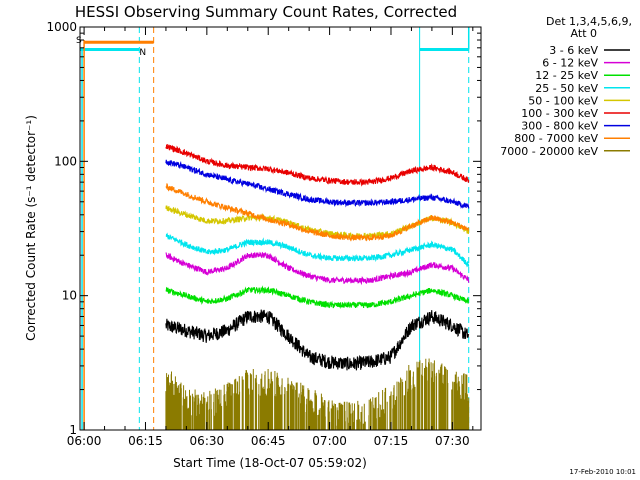 This screenshot has width=640, height=480. What do you see at coordinates (602, 472) in the screenshot?
I see `timestamp: 17-Feb-2010 10:01` at bounding box center [602, 472].